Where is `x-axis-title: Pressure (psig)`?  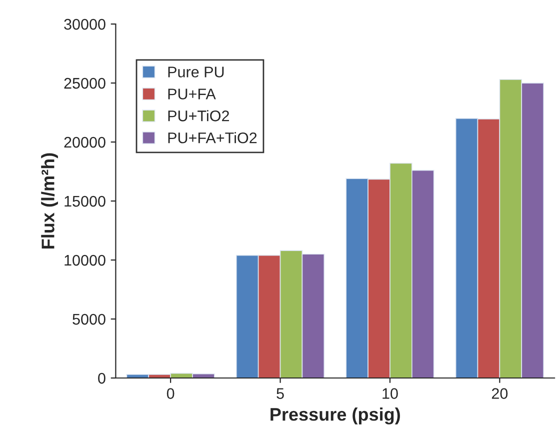 x-axis-title: Pressure (psig) is located at coordinates (335, 416).